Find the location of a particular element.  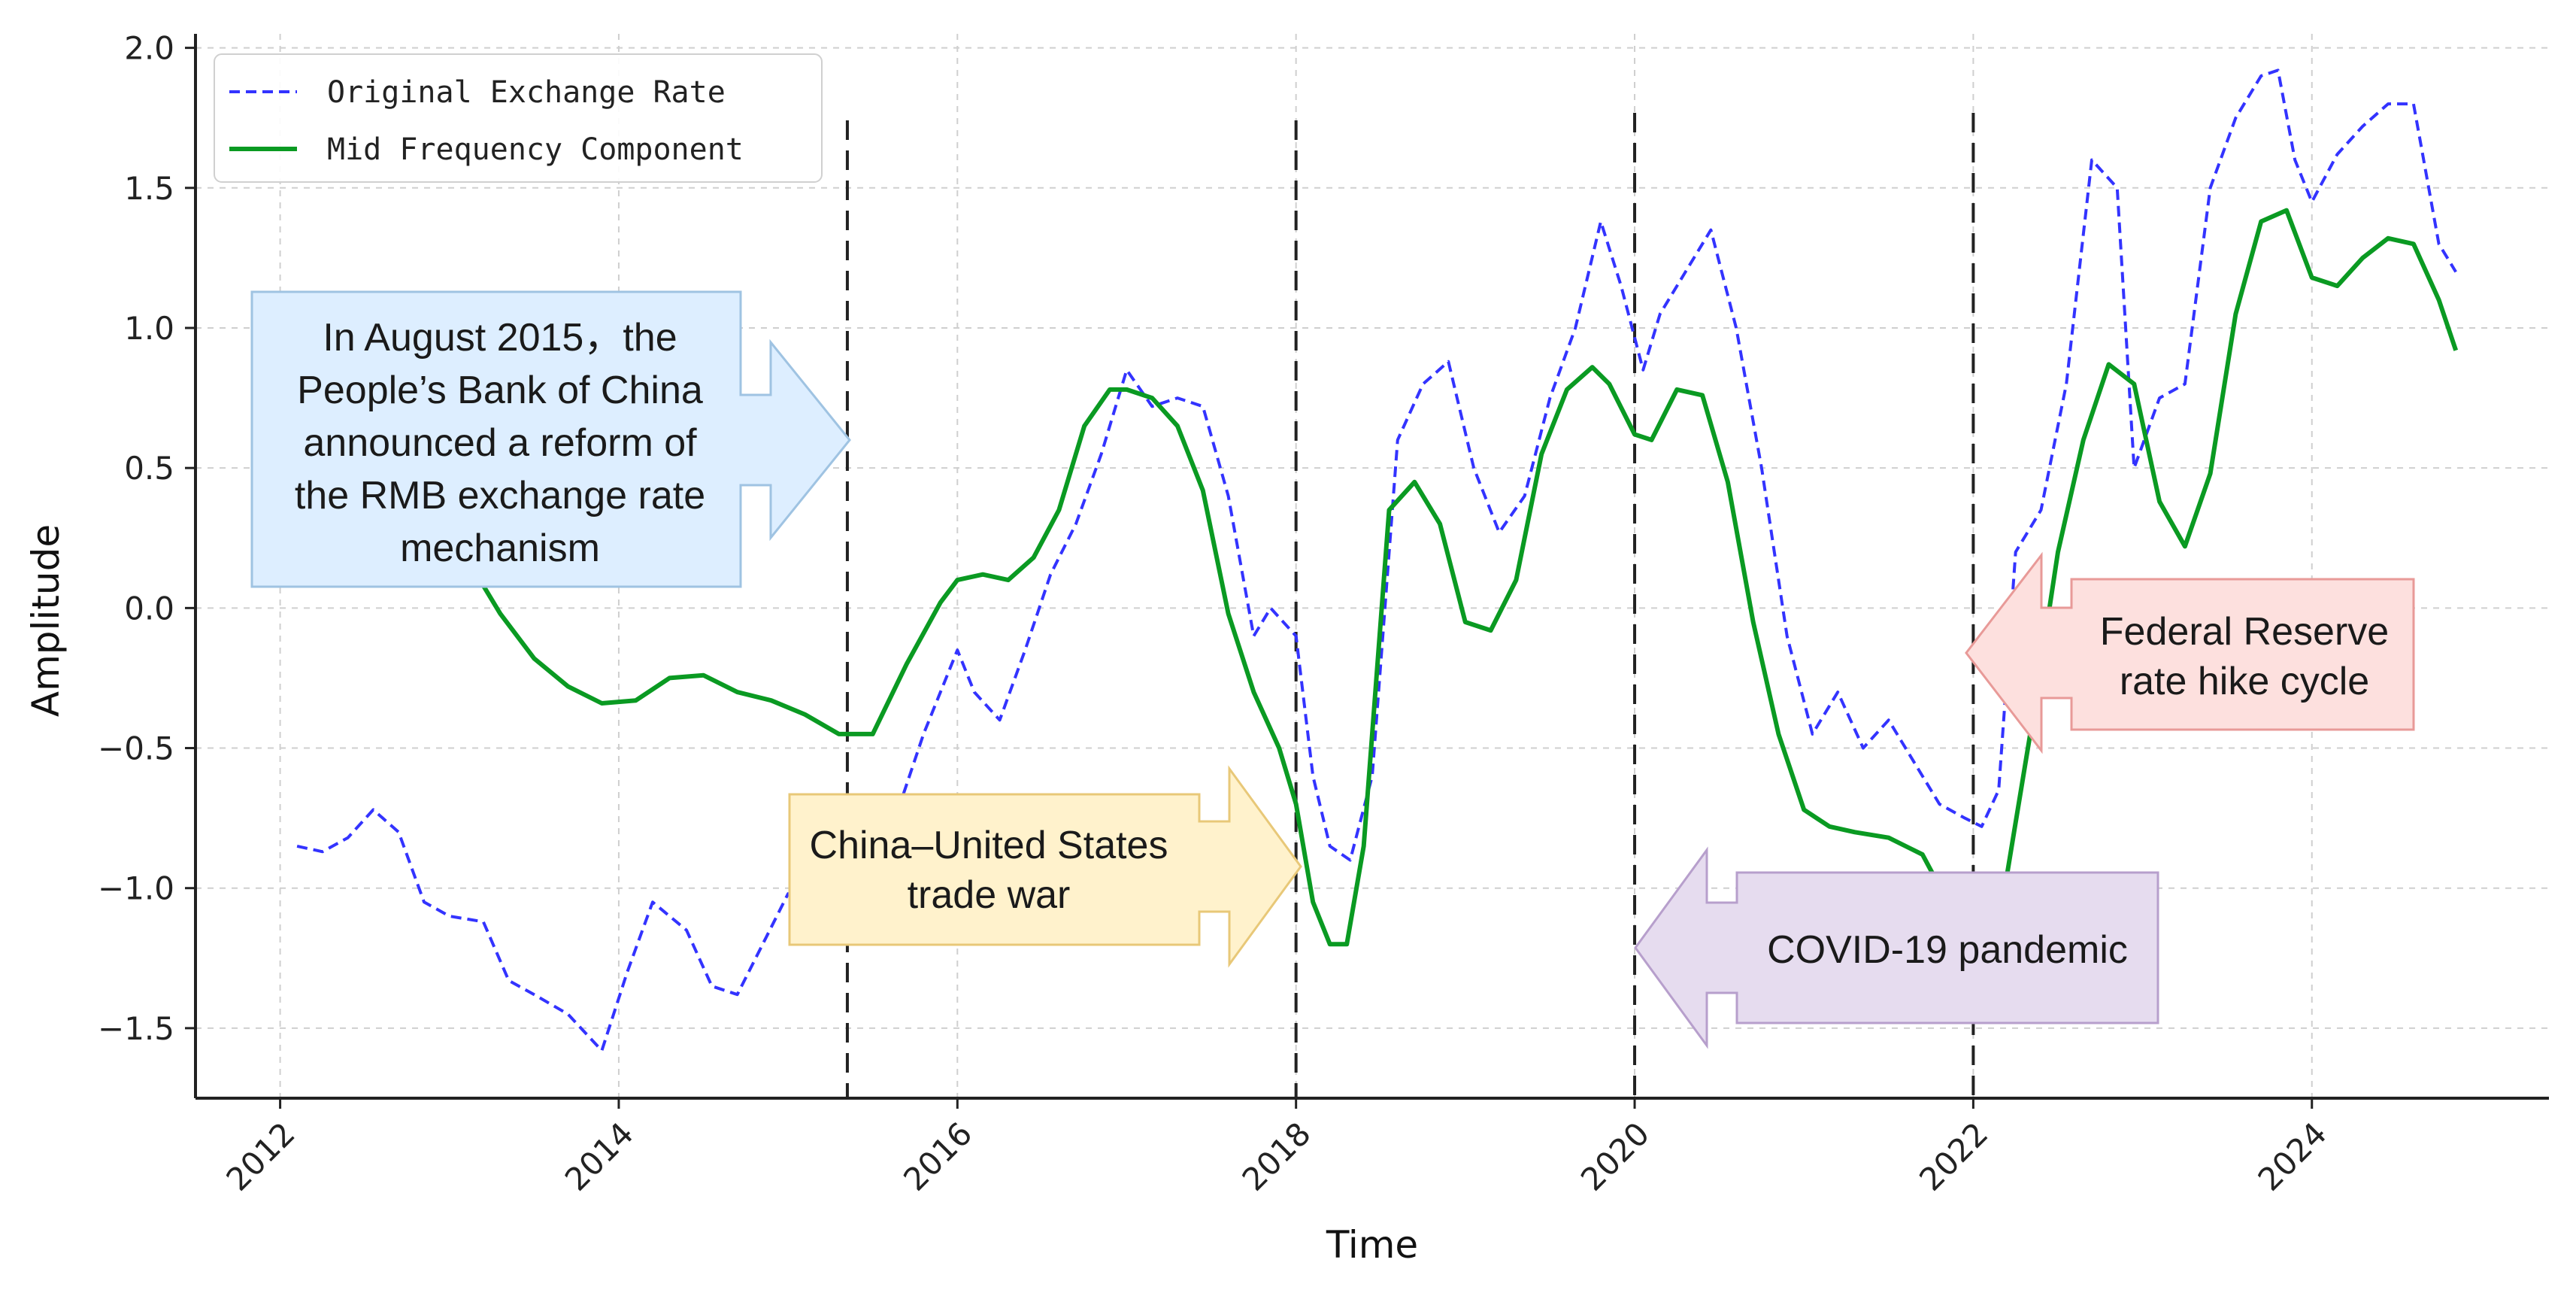

covid-callout-shape is located at coordinates (1896, 947).